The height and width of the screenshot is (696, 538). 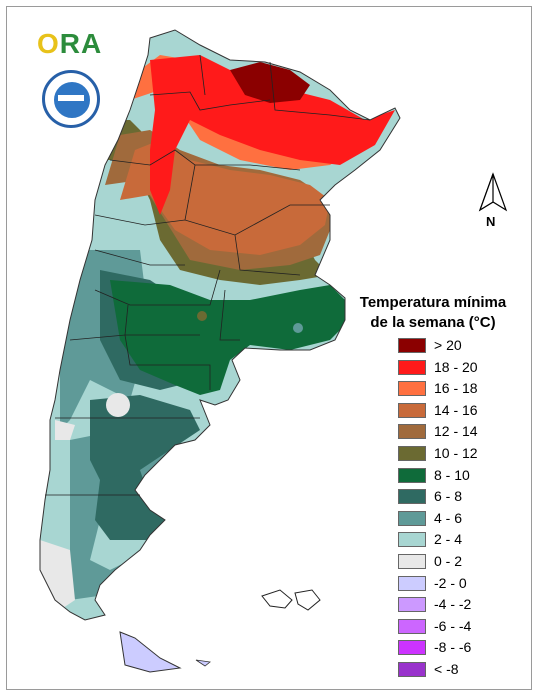 I want to click on warm-spot, so click(x=202, y=316).